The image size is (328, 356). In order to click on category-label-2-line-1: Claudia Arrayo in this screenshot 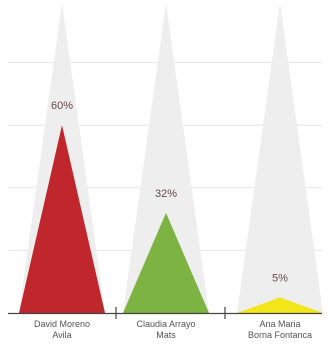, I will do `click(165, 324)`.